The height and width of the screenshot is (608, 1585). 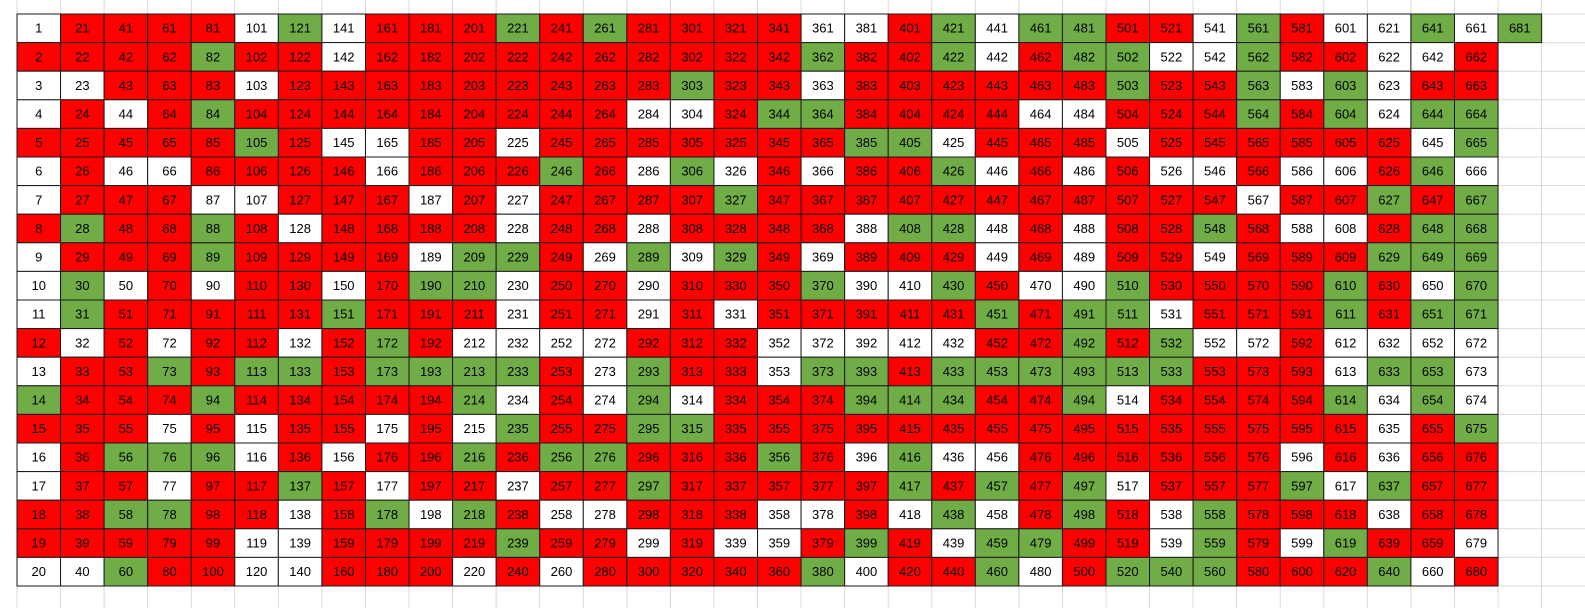 What do you see at coordinates (169, 571) in the screenshot?
I see `cell-value: 80` at bounding box center [169, 571].